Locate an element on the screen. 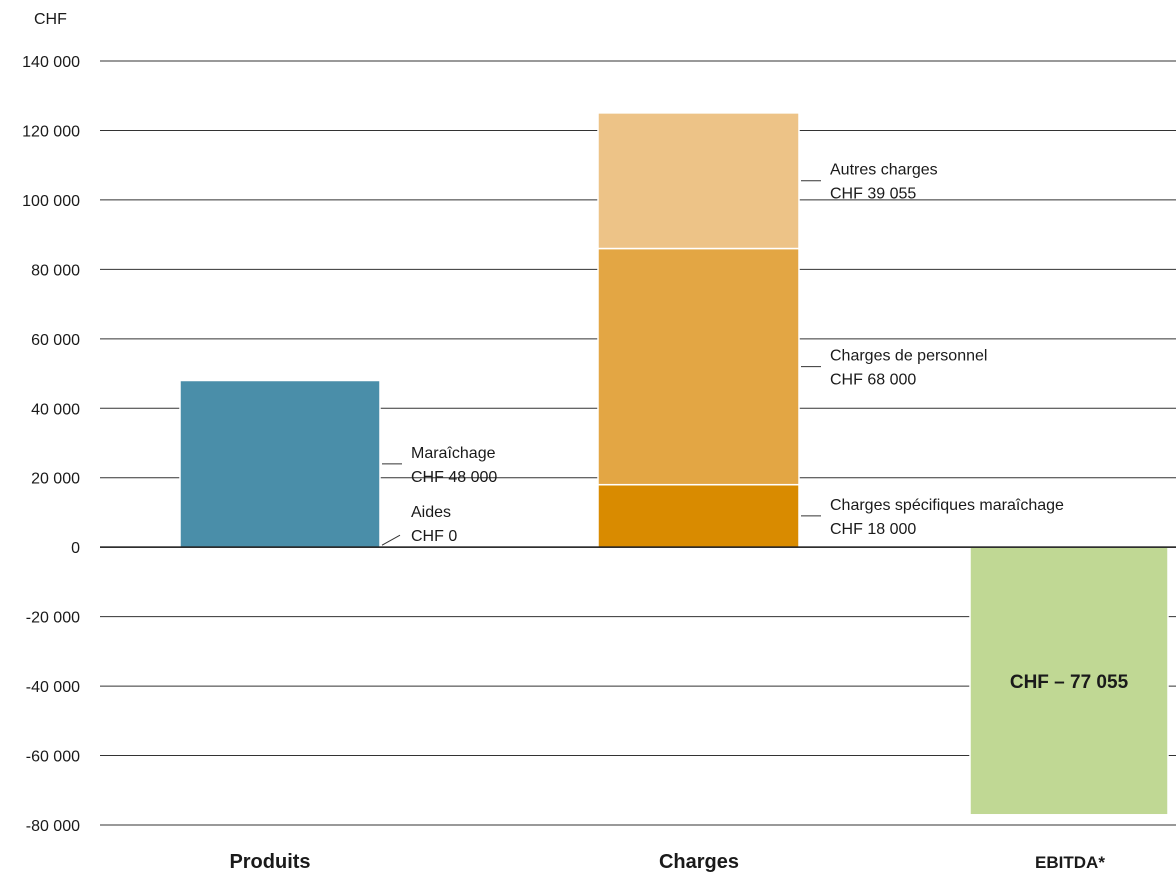 The height and width of the screenshot is (880, 1176). y-tick-label: -80 000 is located at coordinates (53, 826).